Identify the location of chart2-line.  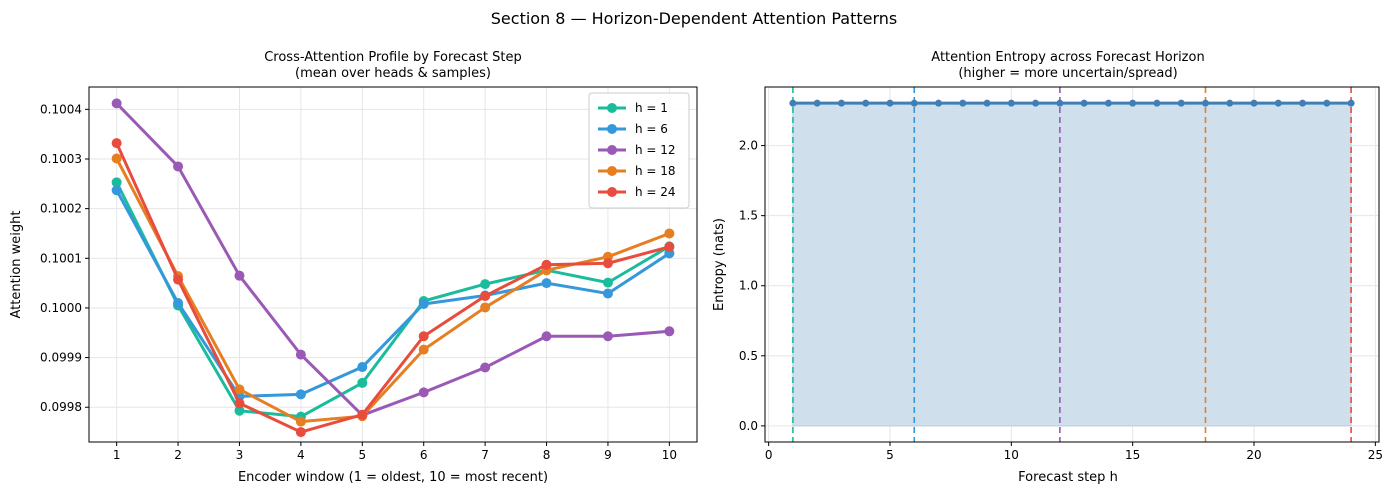
(1072, 103).